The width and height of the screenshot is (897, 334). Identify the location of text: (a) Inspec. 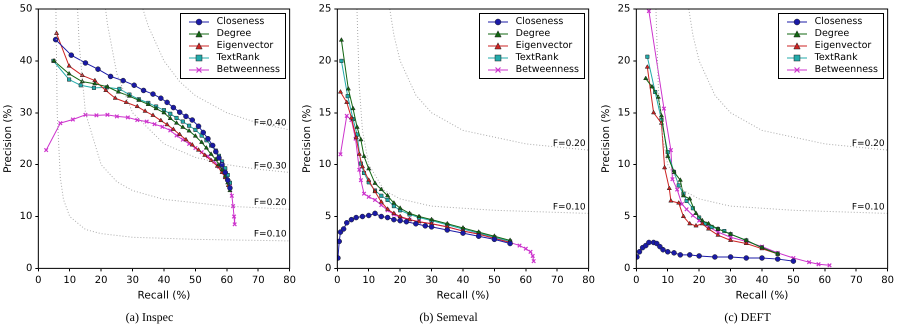
(149, 317).